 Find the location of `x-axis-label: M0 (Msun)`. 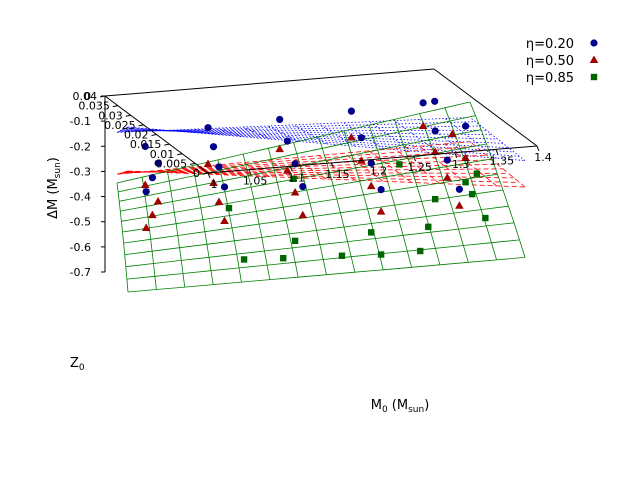

x-axis-label: M0 (Msun) is located at coordinates (400, 406).